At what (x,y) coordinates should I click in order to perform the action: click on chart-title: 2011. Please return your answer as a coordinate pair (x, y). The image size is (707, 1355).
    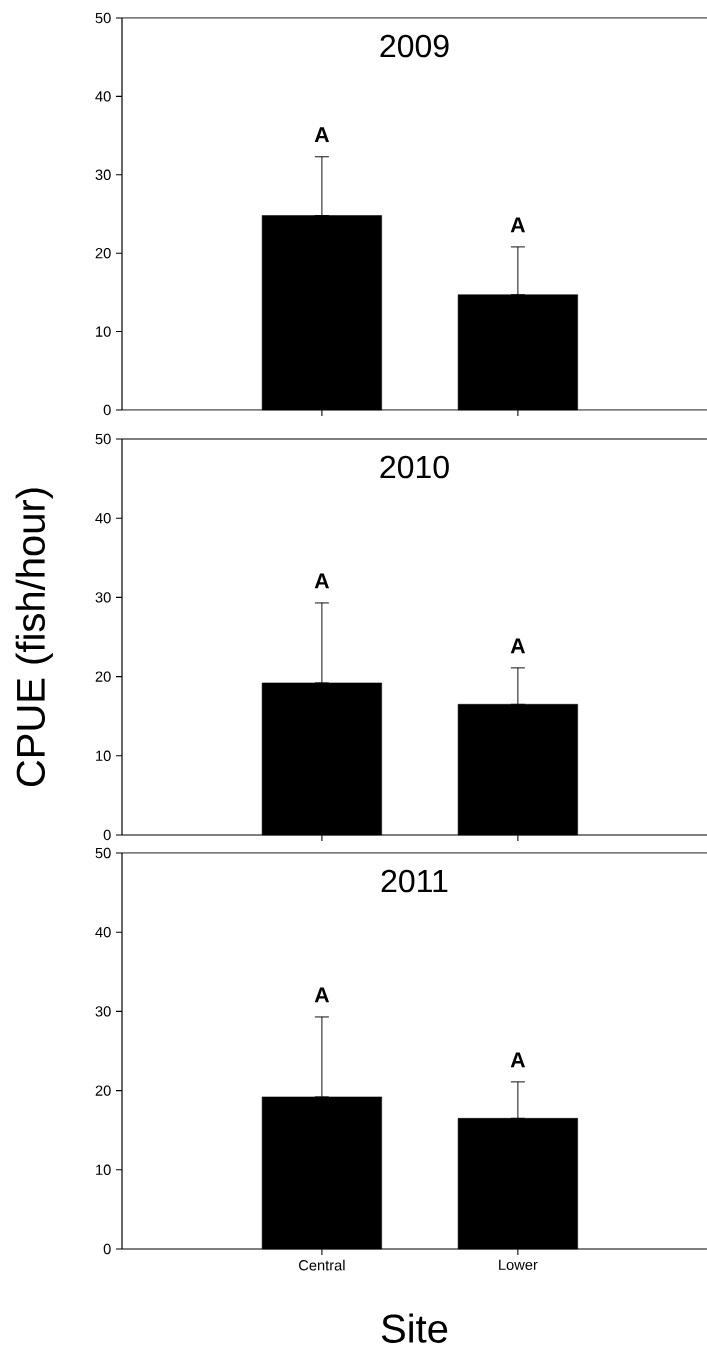
    Looking at the image, I should click on (414, 881).